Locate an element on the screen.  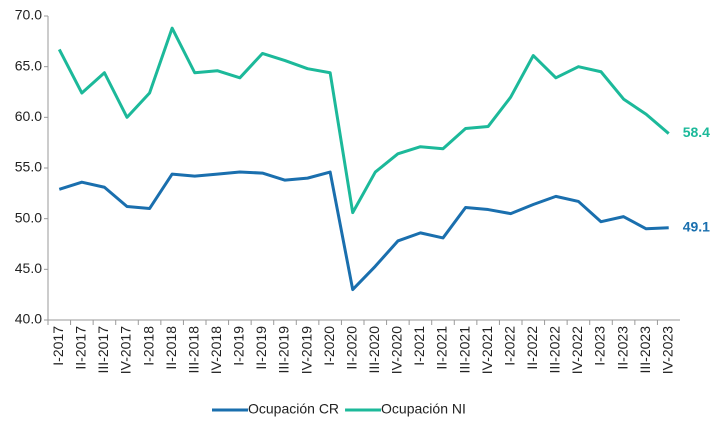
x-tick-label: II-2022 is located at coordinates (532, 348).